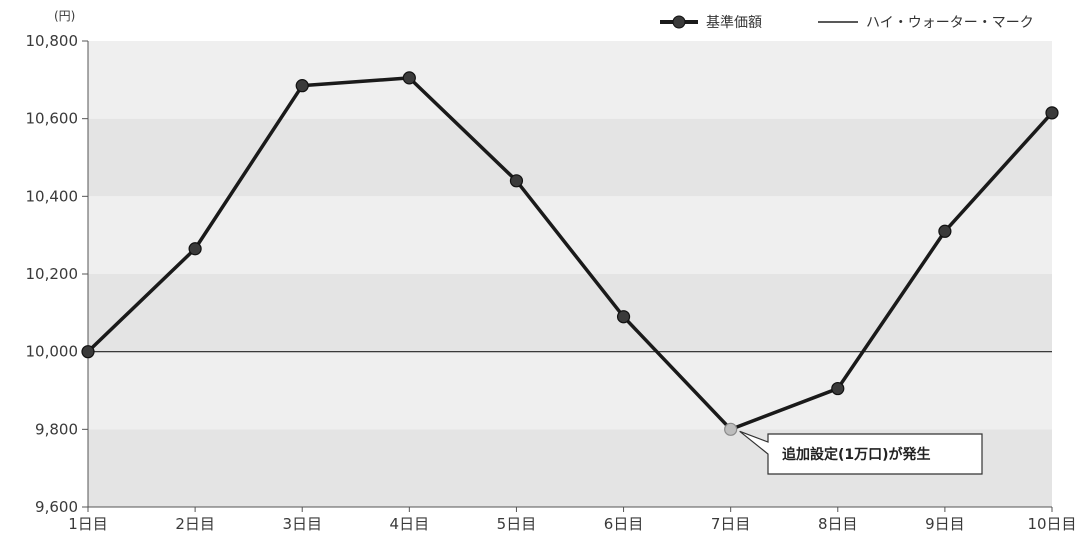 Image resolution: width=1086 pixels, height=538 pixels. I want to click on y-tick-label: 10,400, so click(52, 196).